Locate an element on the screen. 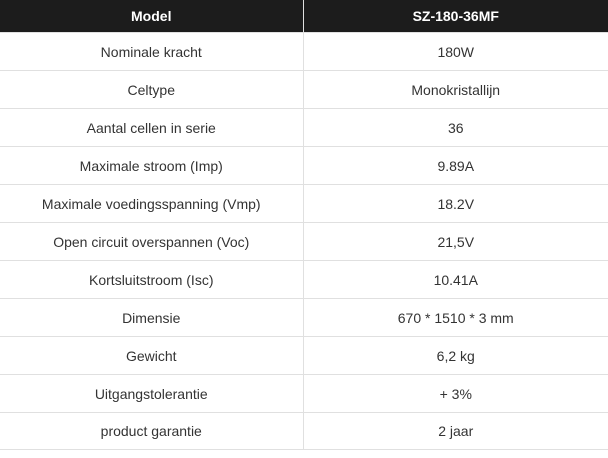 This screenshot has width=608, height=458. table-row: Celtype Monokristallijn is located at coordinates (304, 89).